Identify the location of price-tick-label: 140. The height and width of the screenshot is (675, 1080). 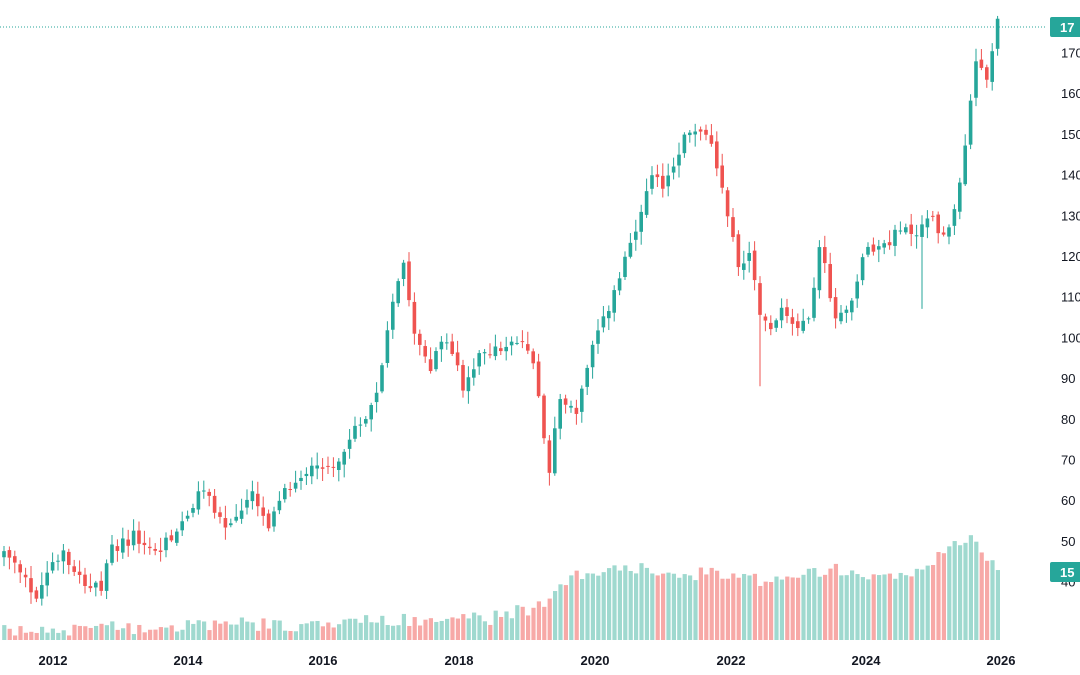
(1070, 175).